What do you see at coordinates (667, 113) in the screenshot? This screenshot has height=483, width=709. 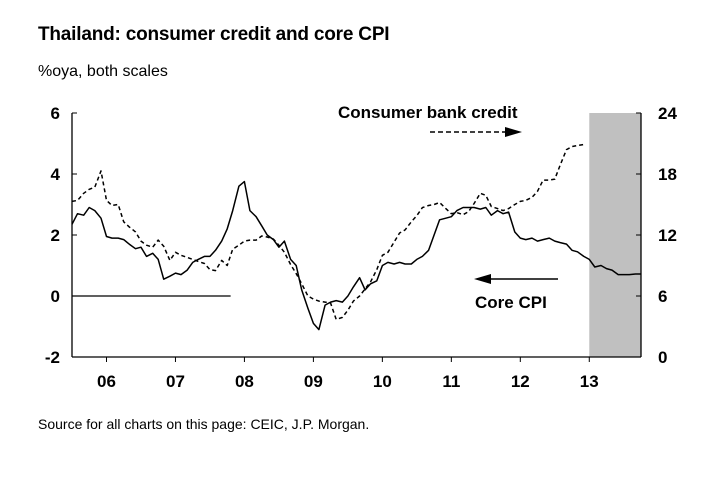 I see `y-right-tick-label: 24` at bounding box center [667, 113].